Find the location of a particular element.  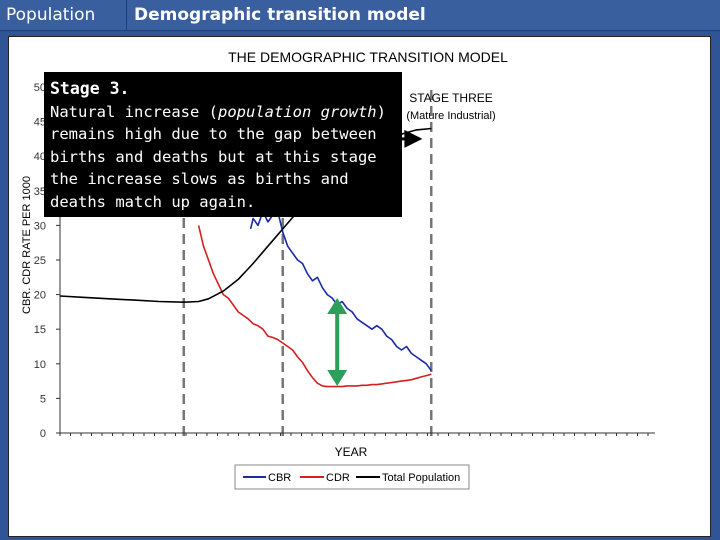

callout-text-a: Natural increase ( is located at coordinates (134, 111).